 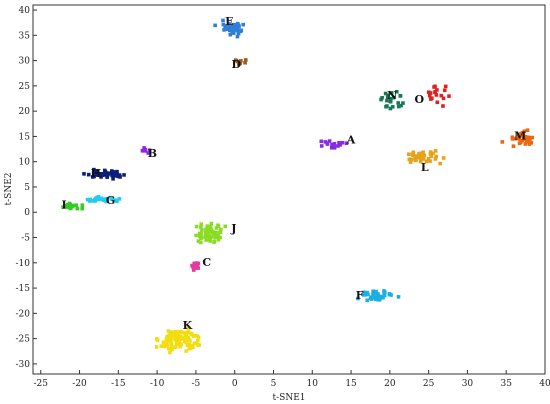 I want to click on cluster-c-points, so click(x=195, y=266).